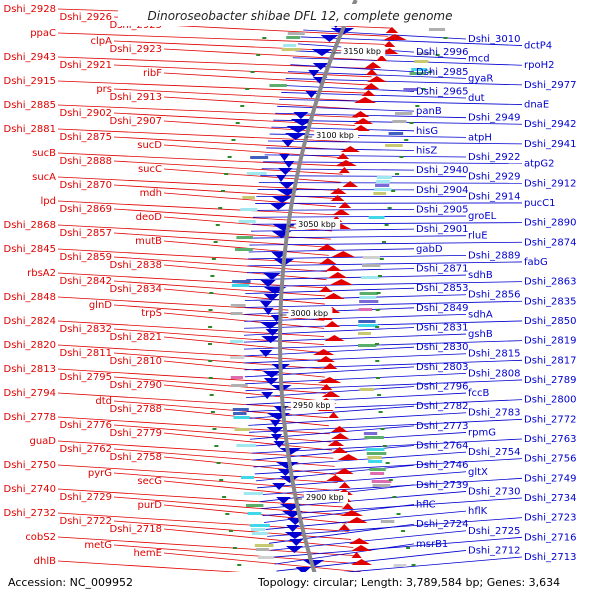 Image resolution: width=600 pixels, height=600 pixels. What do you see at coordinates (442, 52) in the screenshot?
I see `gene-label: Dshi_2996` at bounding box center [442, 52].